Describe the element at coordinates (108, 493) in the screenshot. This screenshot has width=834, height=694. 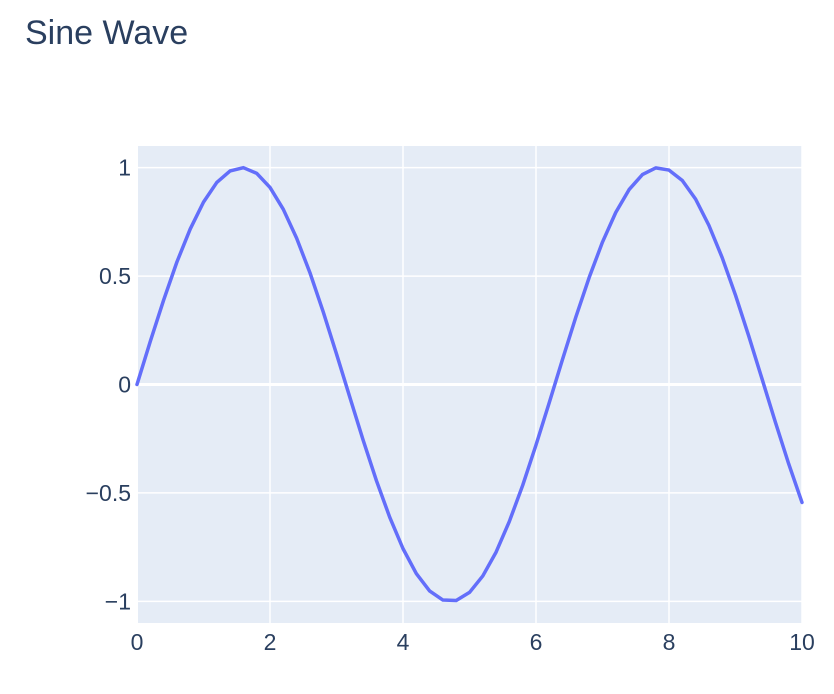
I see `y-tick-label: −0.5` at that location.